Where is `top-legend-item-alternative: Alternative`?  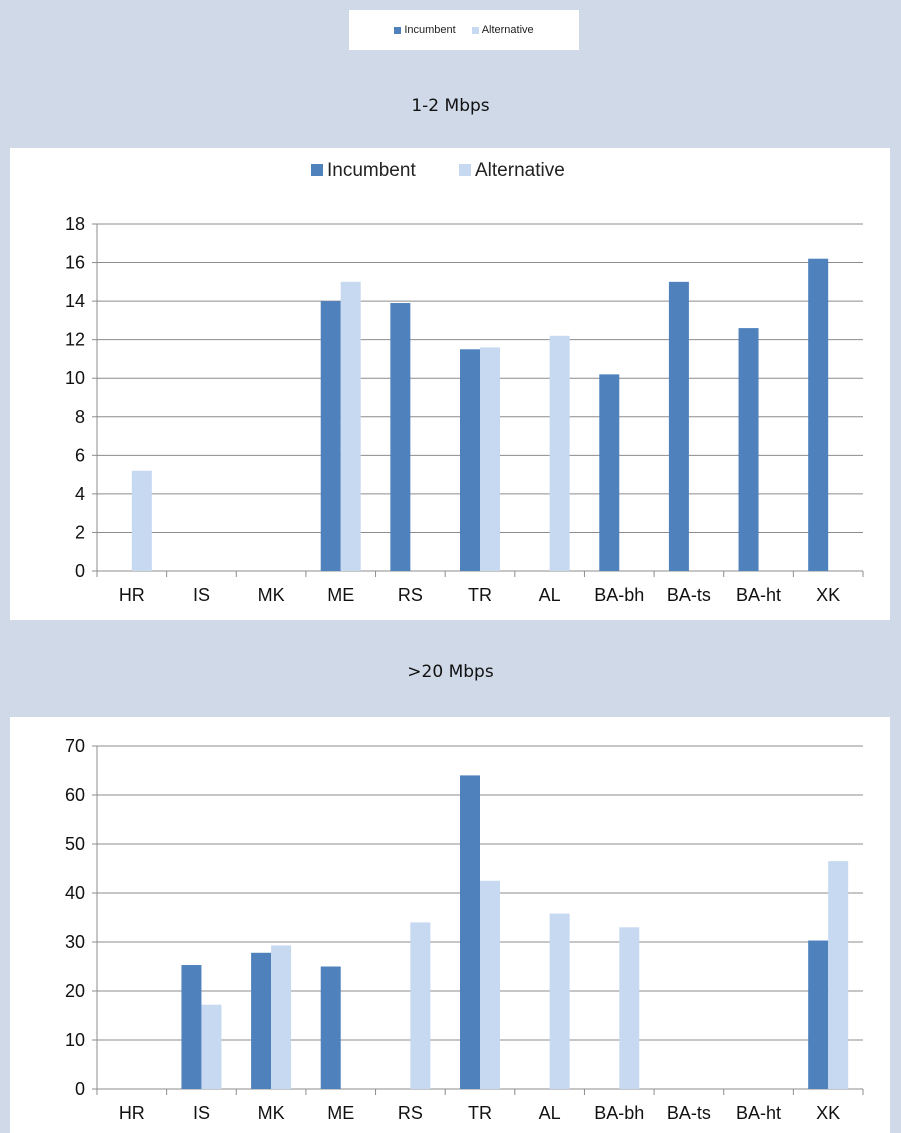
top-legend-item-alternative: Alternative is located at coordinates (502, 30).